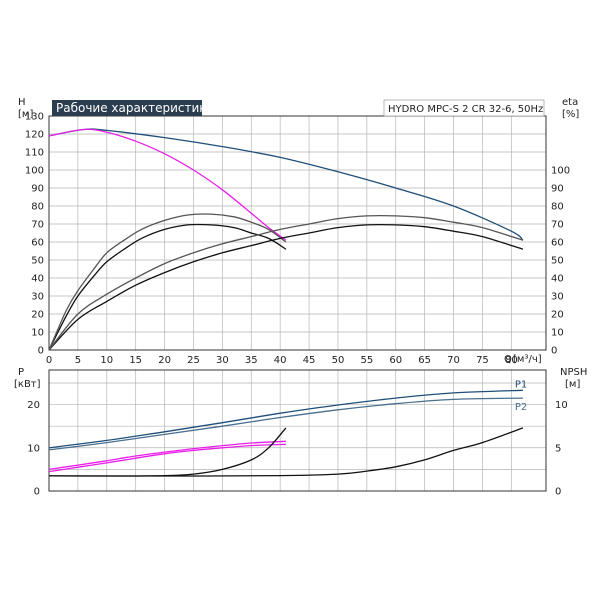 This screenshot has width=600, height=600. I want to click on y-tick-label-eta: 10, so click(557, 333).